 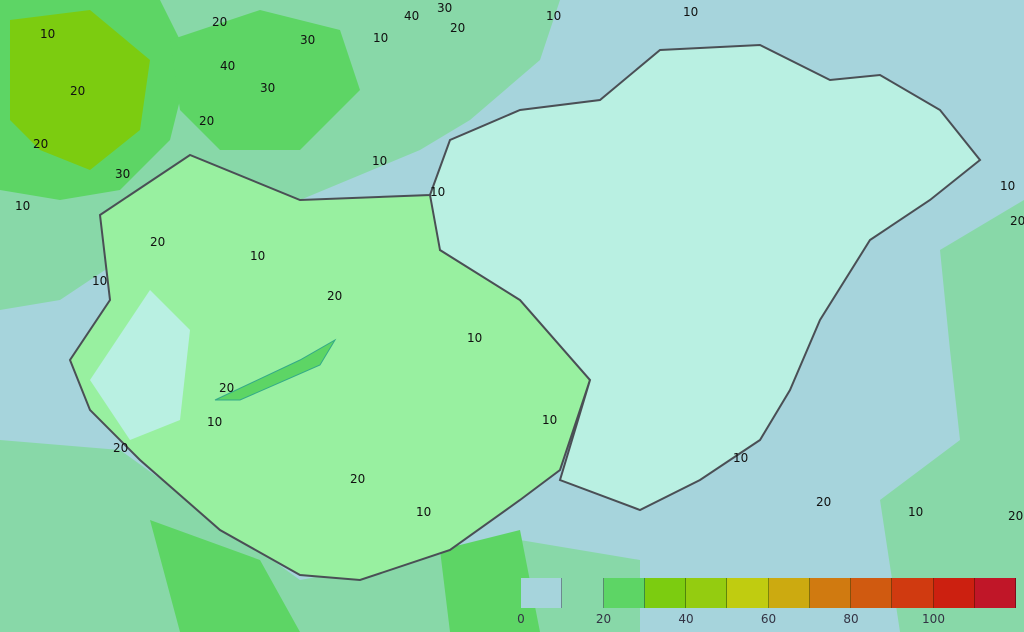 I want to click on legend-tick-label: 20, so click(x=603, y=619).